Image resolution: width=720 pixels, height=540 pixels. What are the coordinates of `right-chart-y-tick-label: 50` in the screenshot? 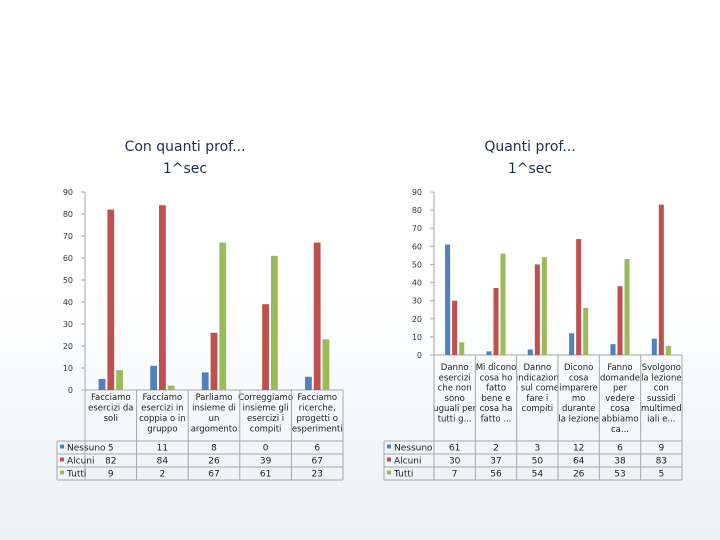 It's located at (417, 264).